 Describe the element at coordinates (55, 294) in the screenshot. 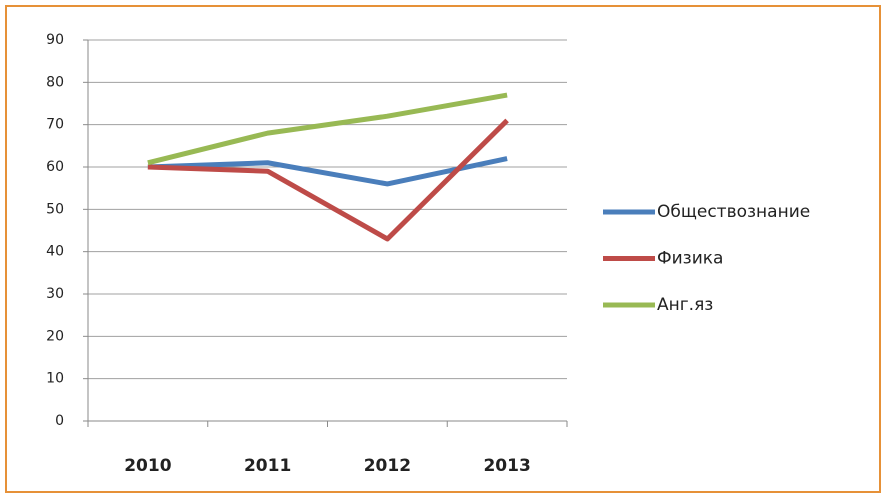

I see `y-tick-label: 30` at that location.